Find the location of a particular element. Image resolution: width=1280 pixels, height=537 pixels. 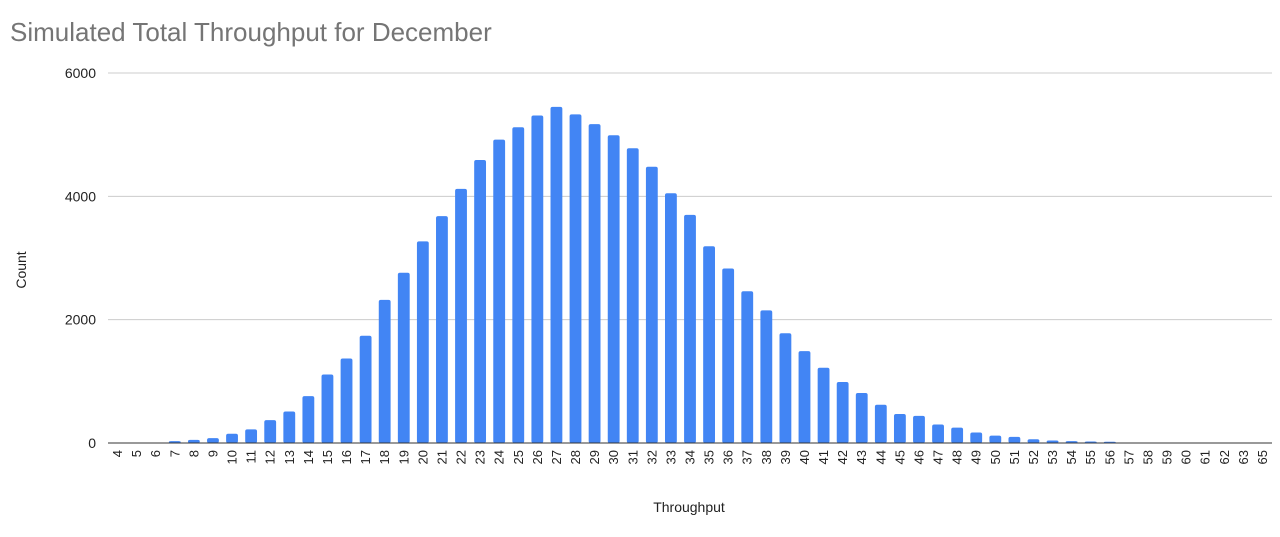

x-tick-label: 44 is located at coordinates (880, 457).